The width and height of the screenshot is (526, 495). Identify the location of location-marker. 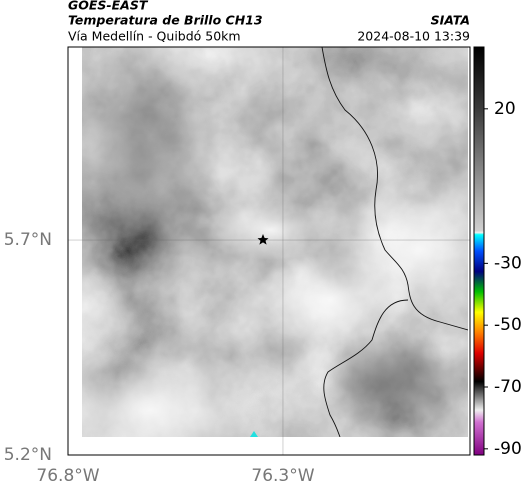
(263, 239).